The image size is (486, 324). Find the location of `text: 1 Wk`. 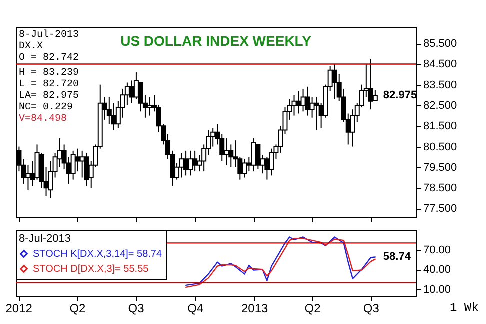

text: 1 Wk is located at coordinates (464, 308).